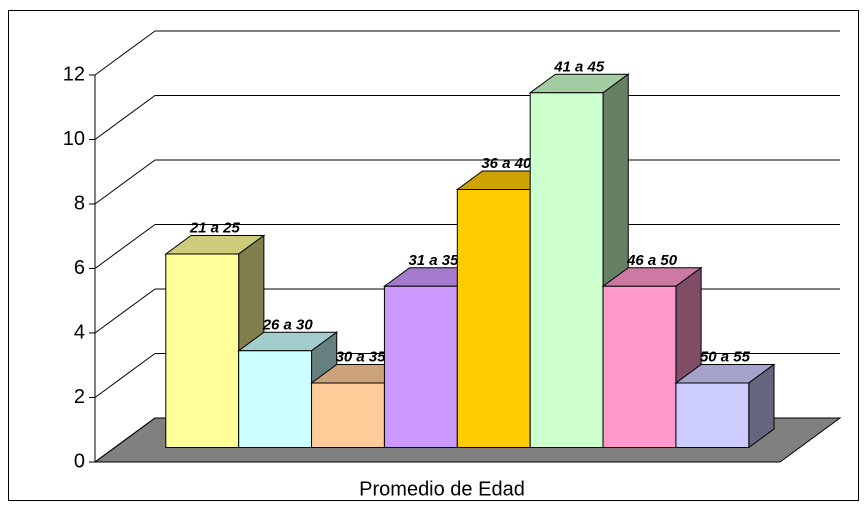  I want to click on data-label: 26 a 30, so click(288, 324).